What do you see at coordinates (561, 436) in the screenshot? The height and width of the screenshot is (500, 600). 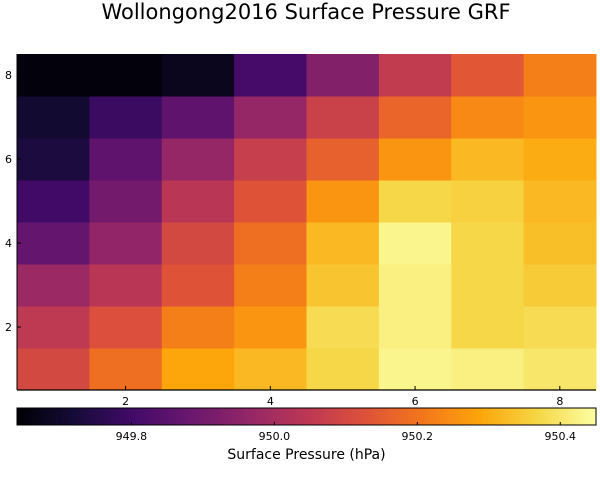 I see `colorbar-tick-label: 950.4` at bounding box center [561, 436].